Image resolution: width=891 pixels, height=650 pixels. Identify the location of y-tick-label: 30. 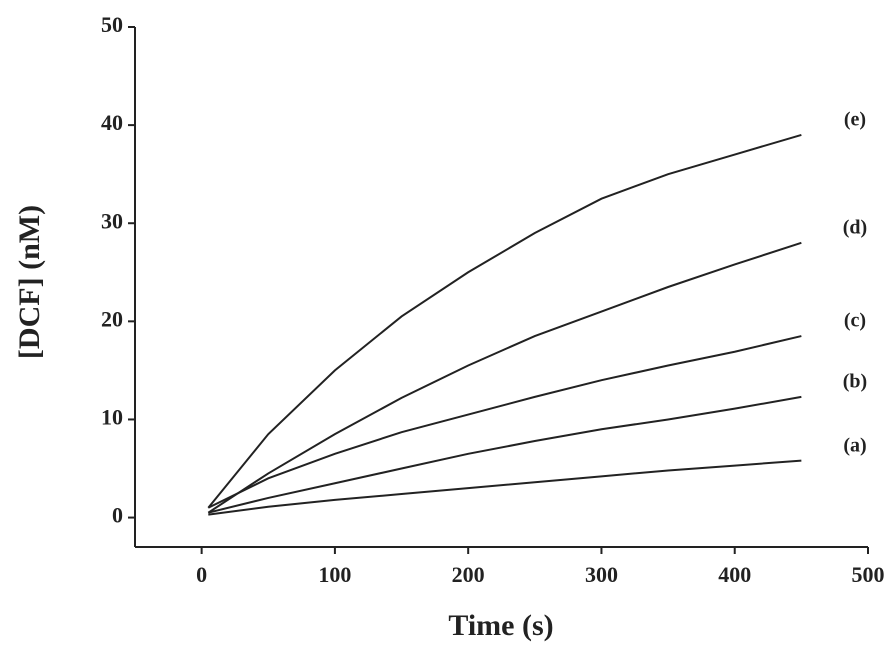
(112, 220).